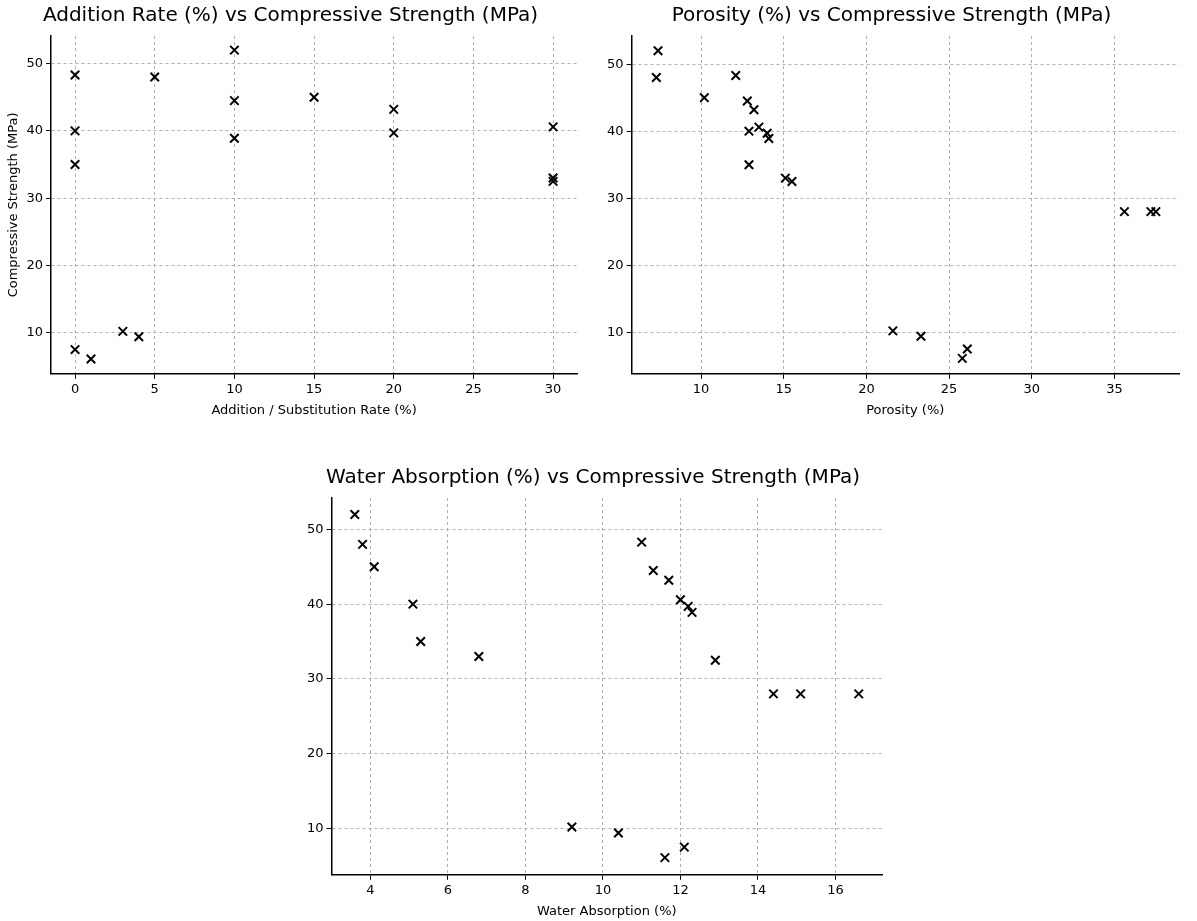 This screenshot has width=1197, height=921. I want to click on y-axis-title: Compressive Strength (MPa), so click(13, 205).